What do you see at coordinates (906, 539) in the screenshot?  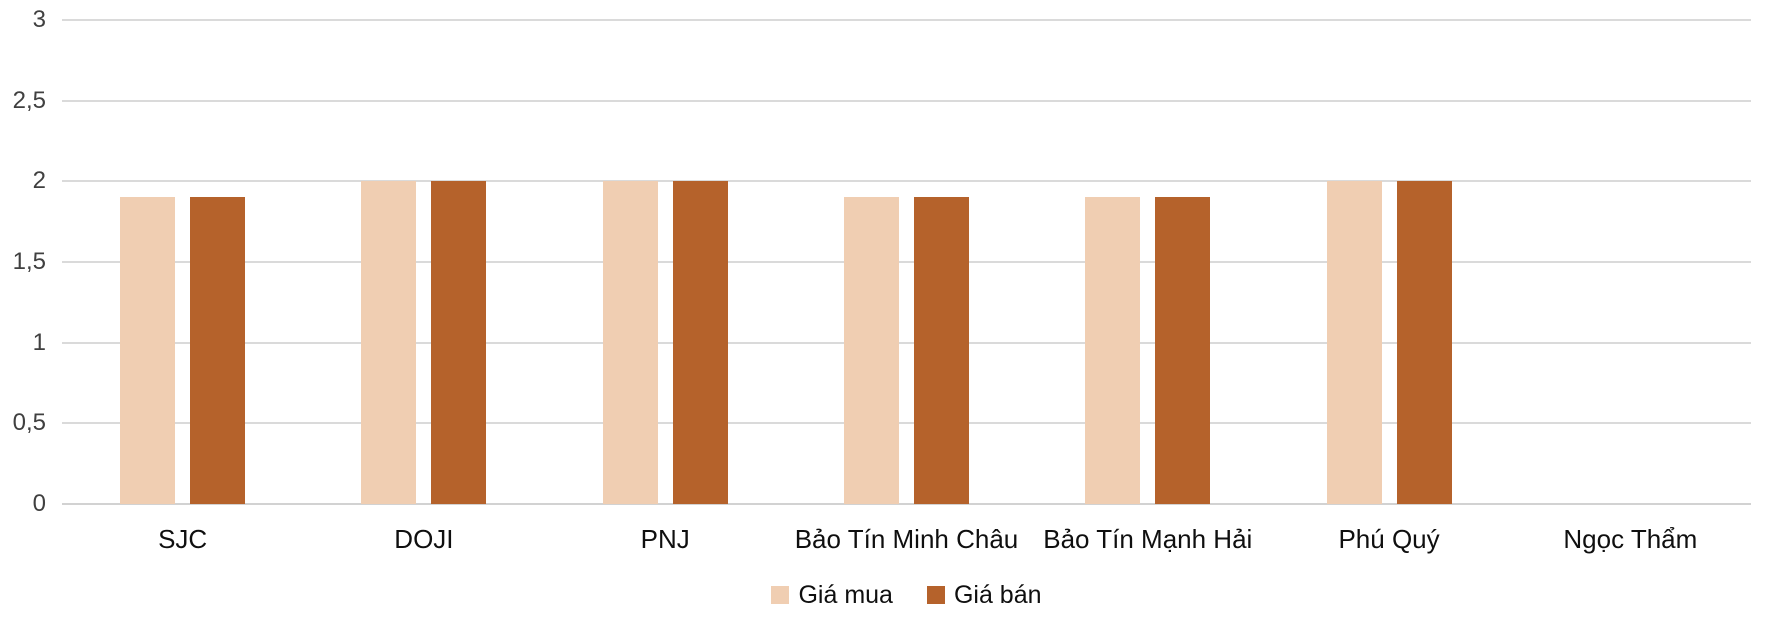 I see `x-axis-category-label: Bảo Tín Minh Châu` at bounding box center [906, 539].